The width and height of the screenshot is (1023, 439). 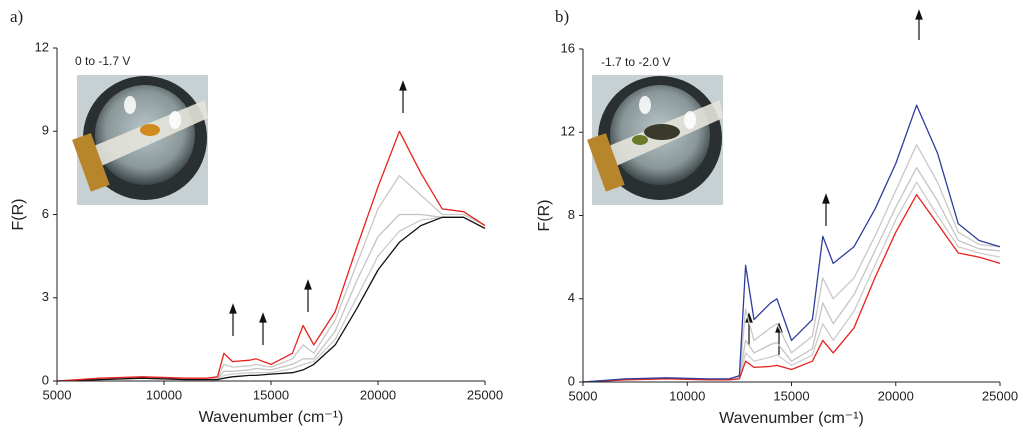 I want to click on y-tick-label: 8, so click(x=571, y=214).